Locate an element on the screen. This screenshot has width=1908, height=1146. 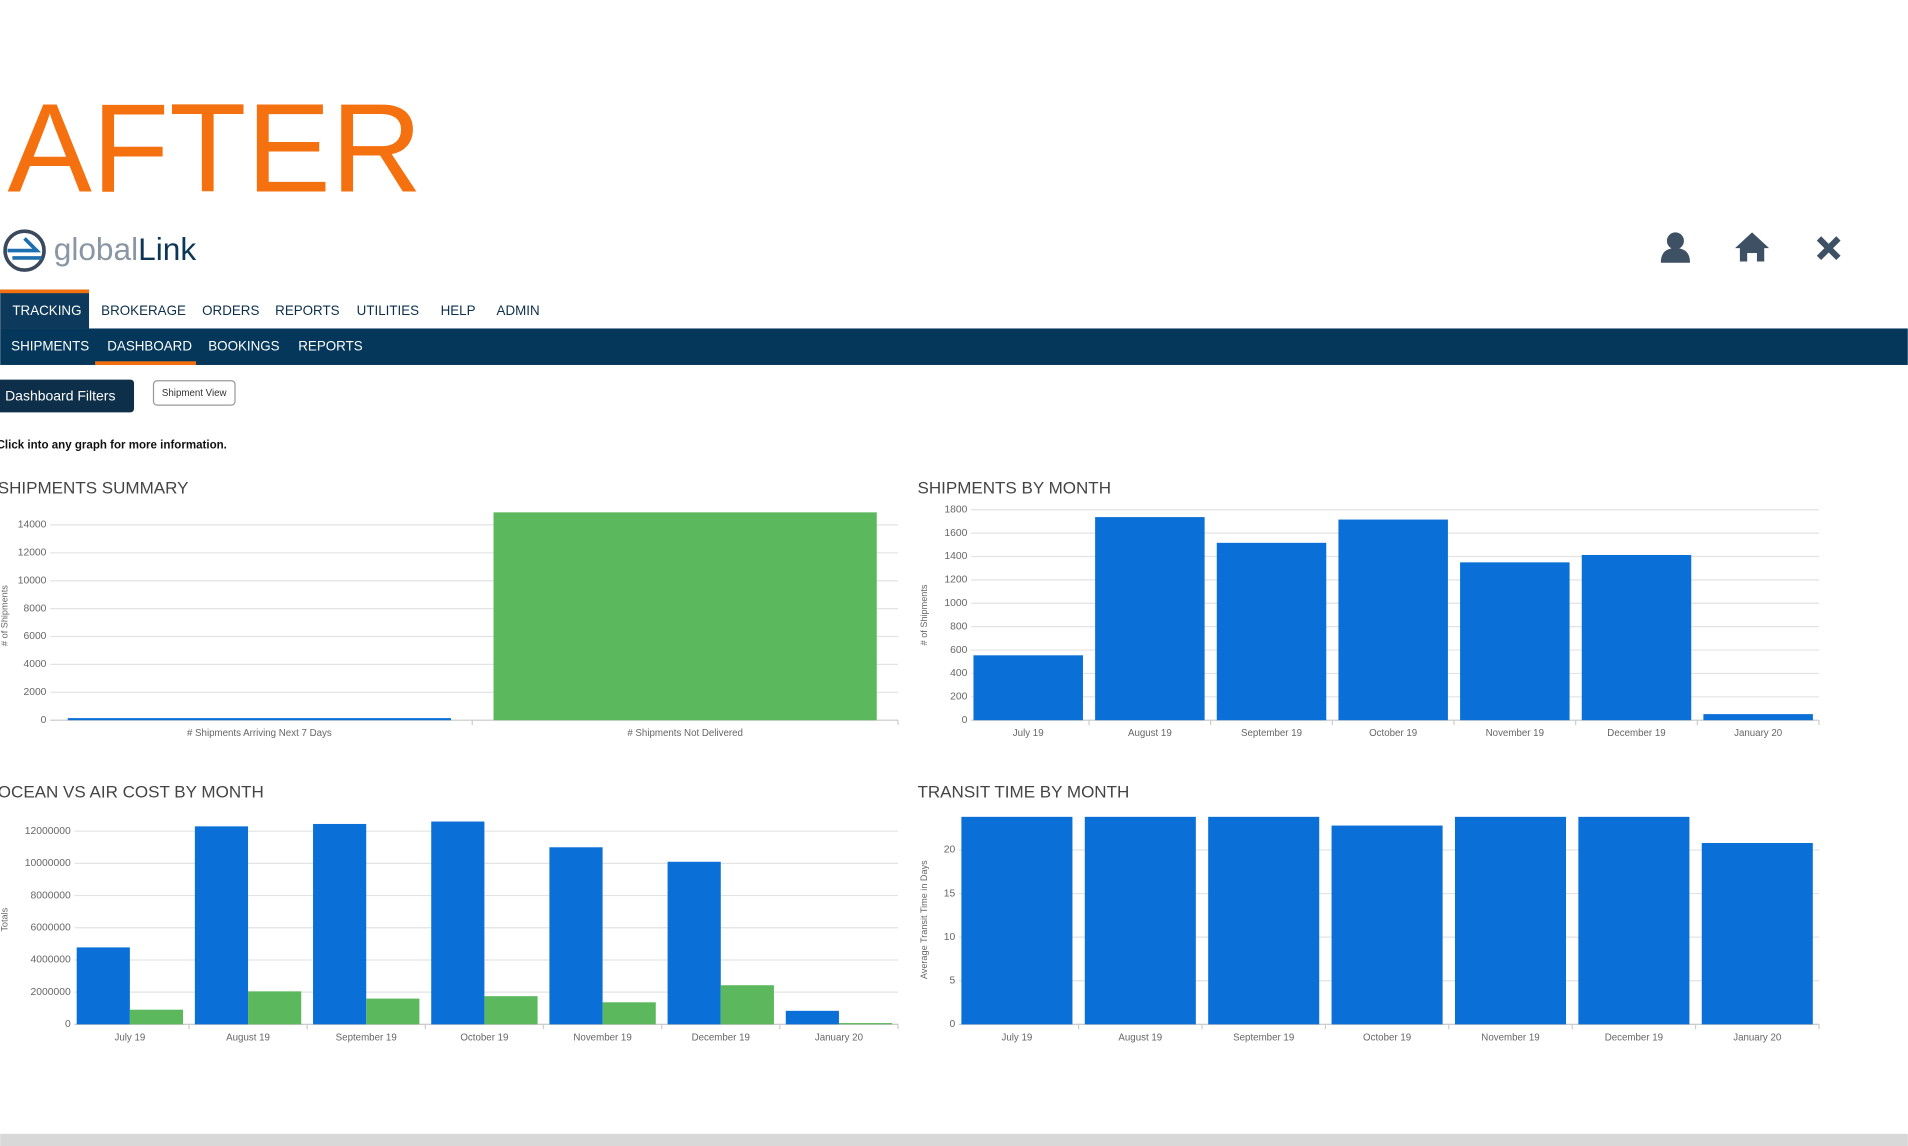
y-tick-label: 2000 is located at coordinates (34, 692).